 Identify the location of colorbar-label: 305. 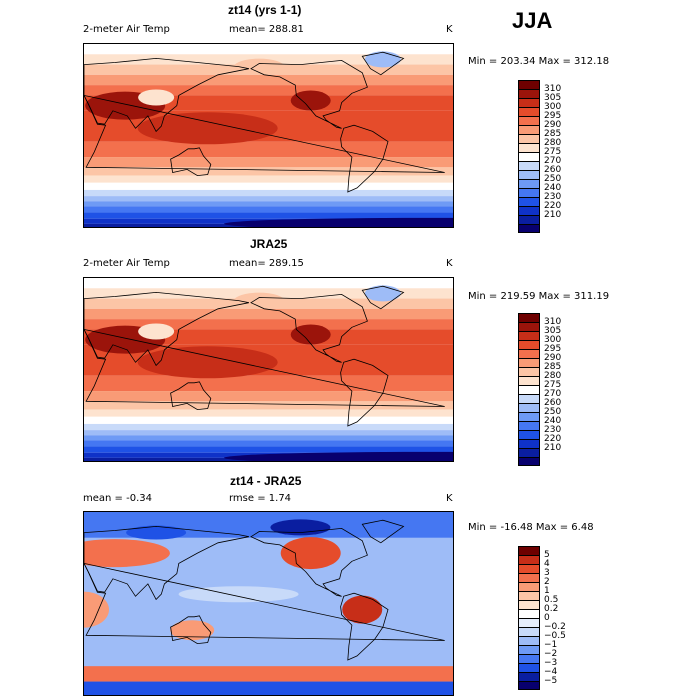
(553, 98).